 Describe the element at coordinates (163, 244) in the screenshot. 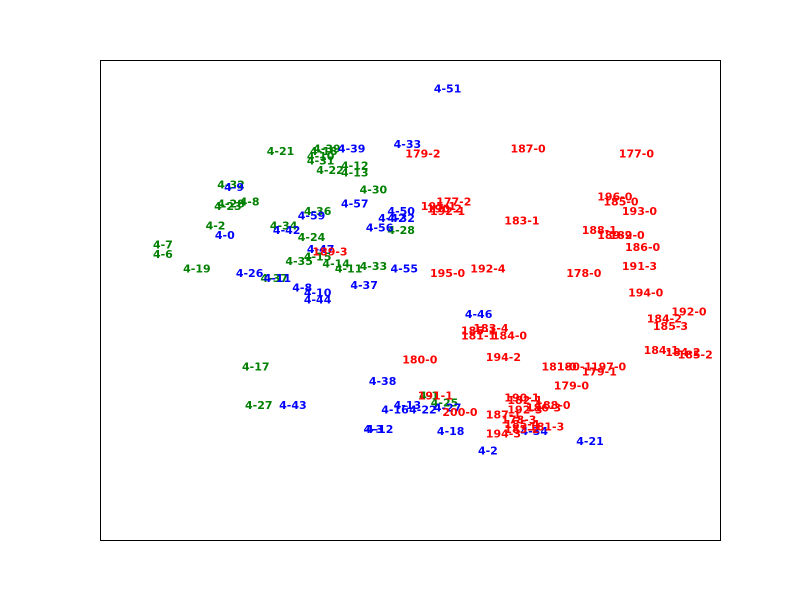

I see `point-label: 4-7` at that location.